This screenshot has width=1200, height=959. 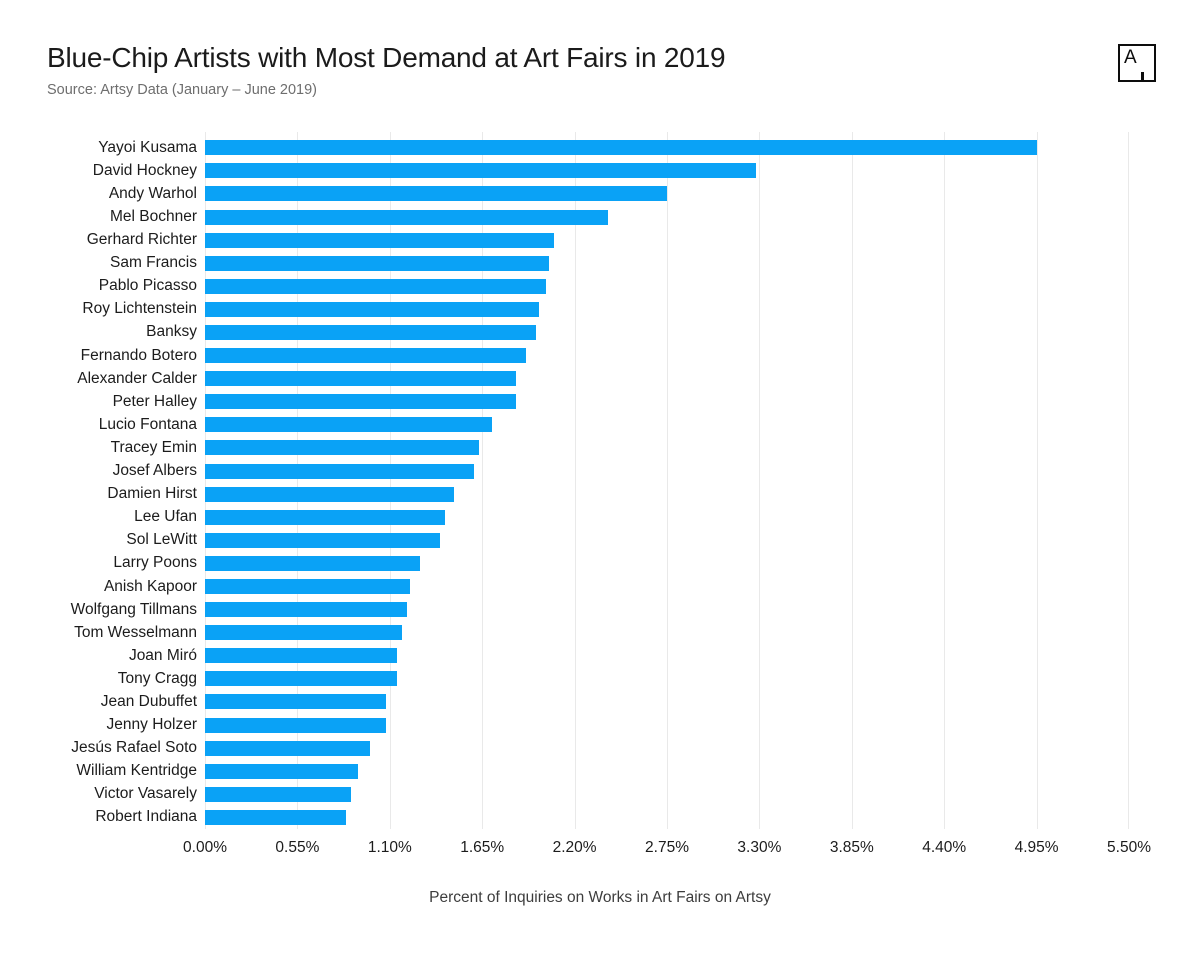 I want to click on x-tick-label: 3.30%, so click(x=759, y=847).